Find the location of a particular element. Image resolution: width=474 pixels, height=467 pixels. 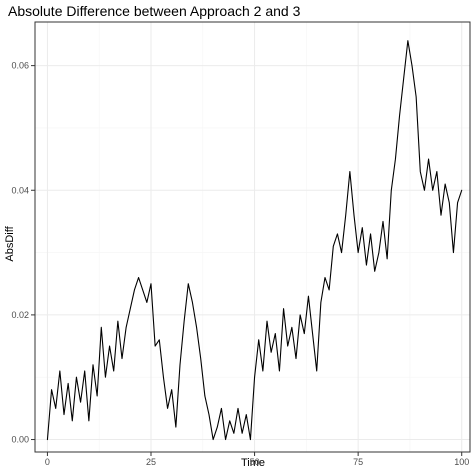

y-tick-label: 0.00 is located at coordinates (20, 440).